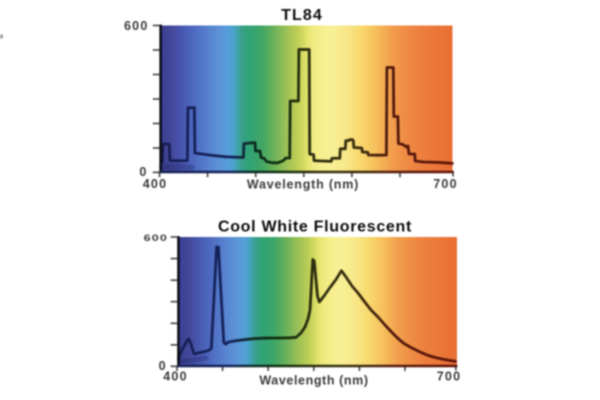  I want to click on svg-text: Cool White Fluorescent, so click(315, 227).